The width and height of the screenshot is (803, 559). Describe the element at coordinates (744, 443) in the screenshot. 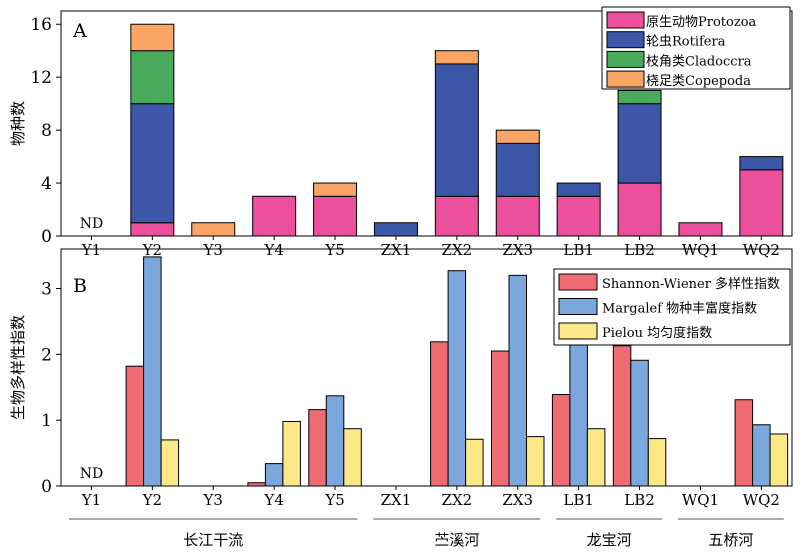

I see `bar-WQ2-Shannon-Wiener 多样性指数` at that location.